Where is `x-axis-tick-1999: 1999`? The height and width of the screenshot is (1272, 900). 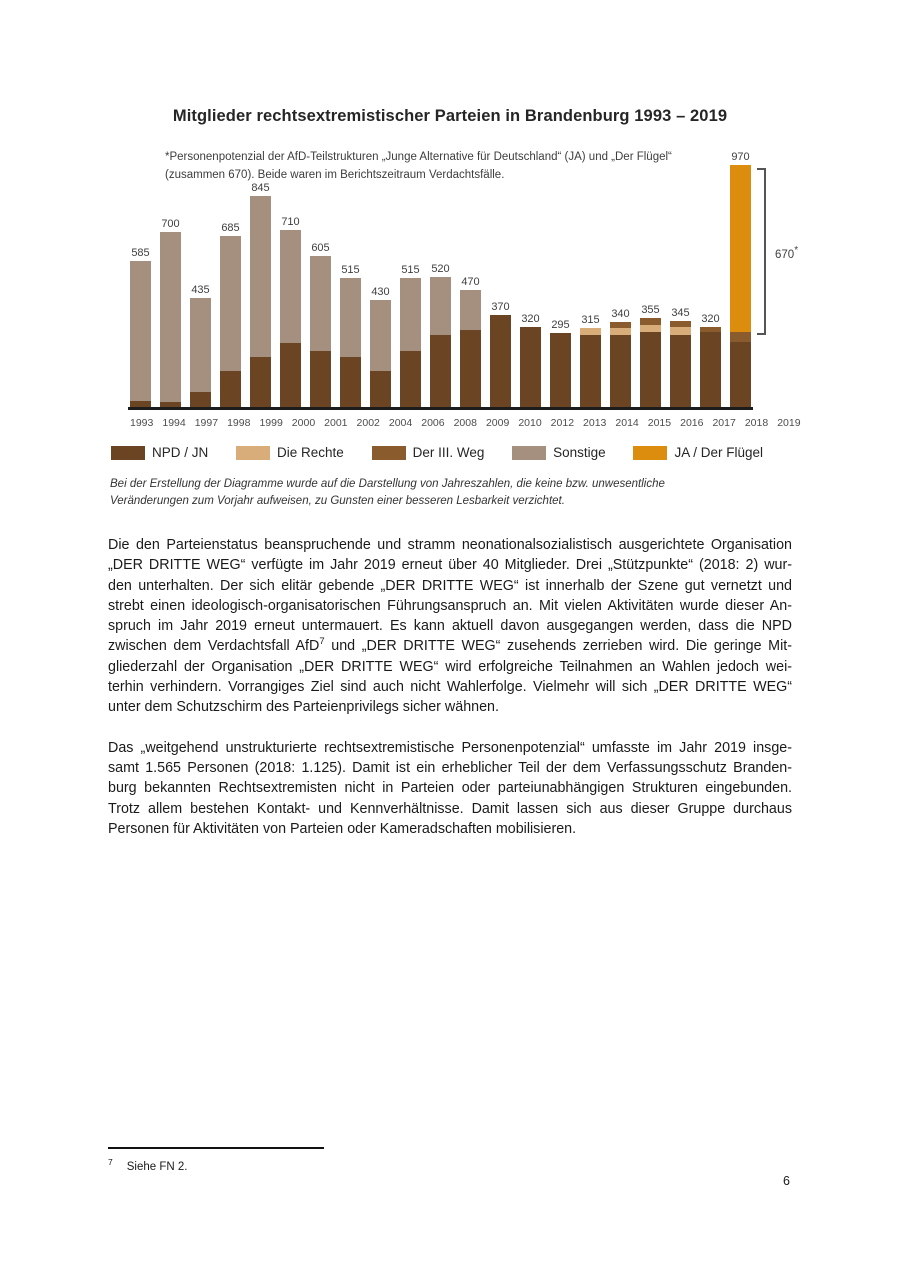
x-axis-tick-1999: 1999 is located at coordinates (271, 423).